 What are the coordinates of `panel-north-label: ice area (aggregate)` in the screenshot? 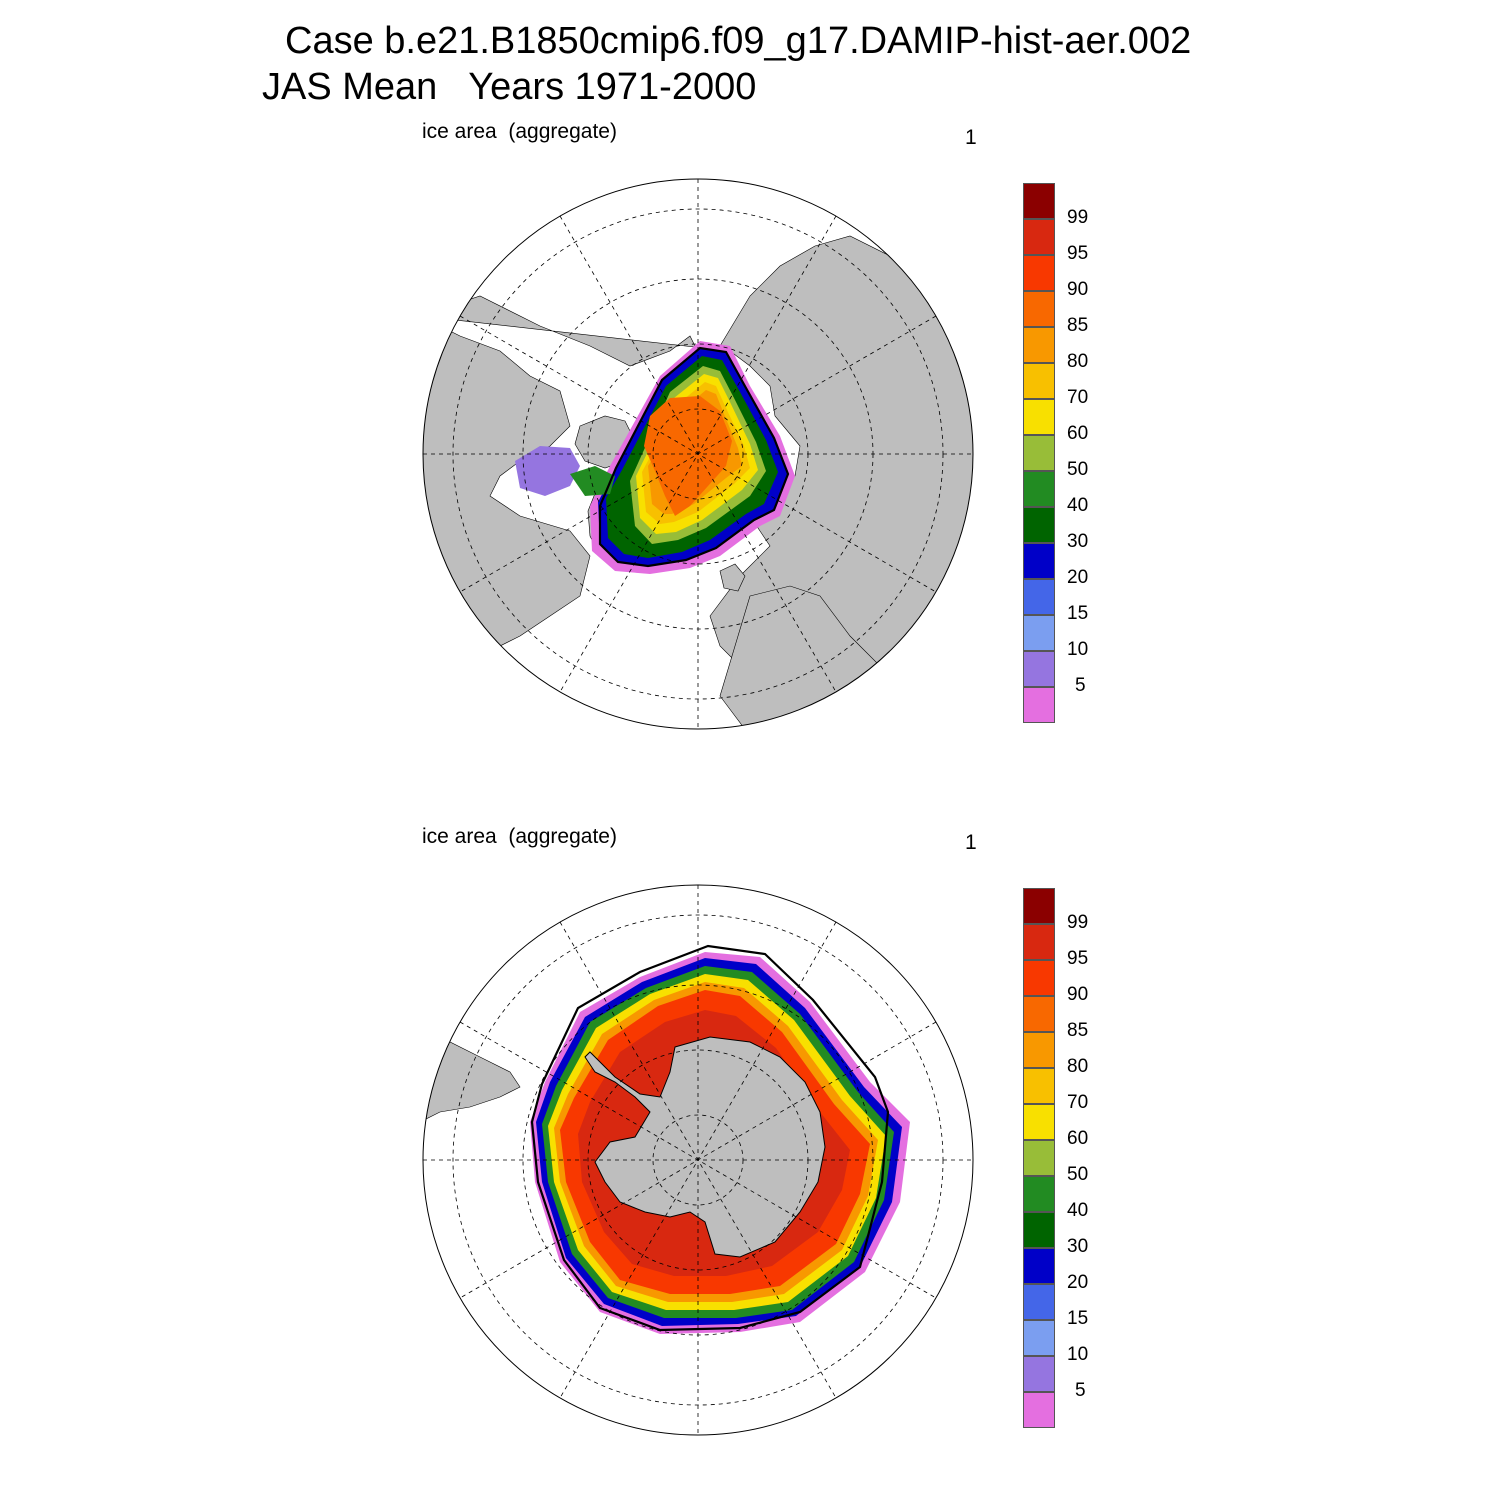 It's located at (519, 131).